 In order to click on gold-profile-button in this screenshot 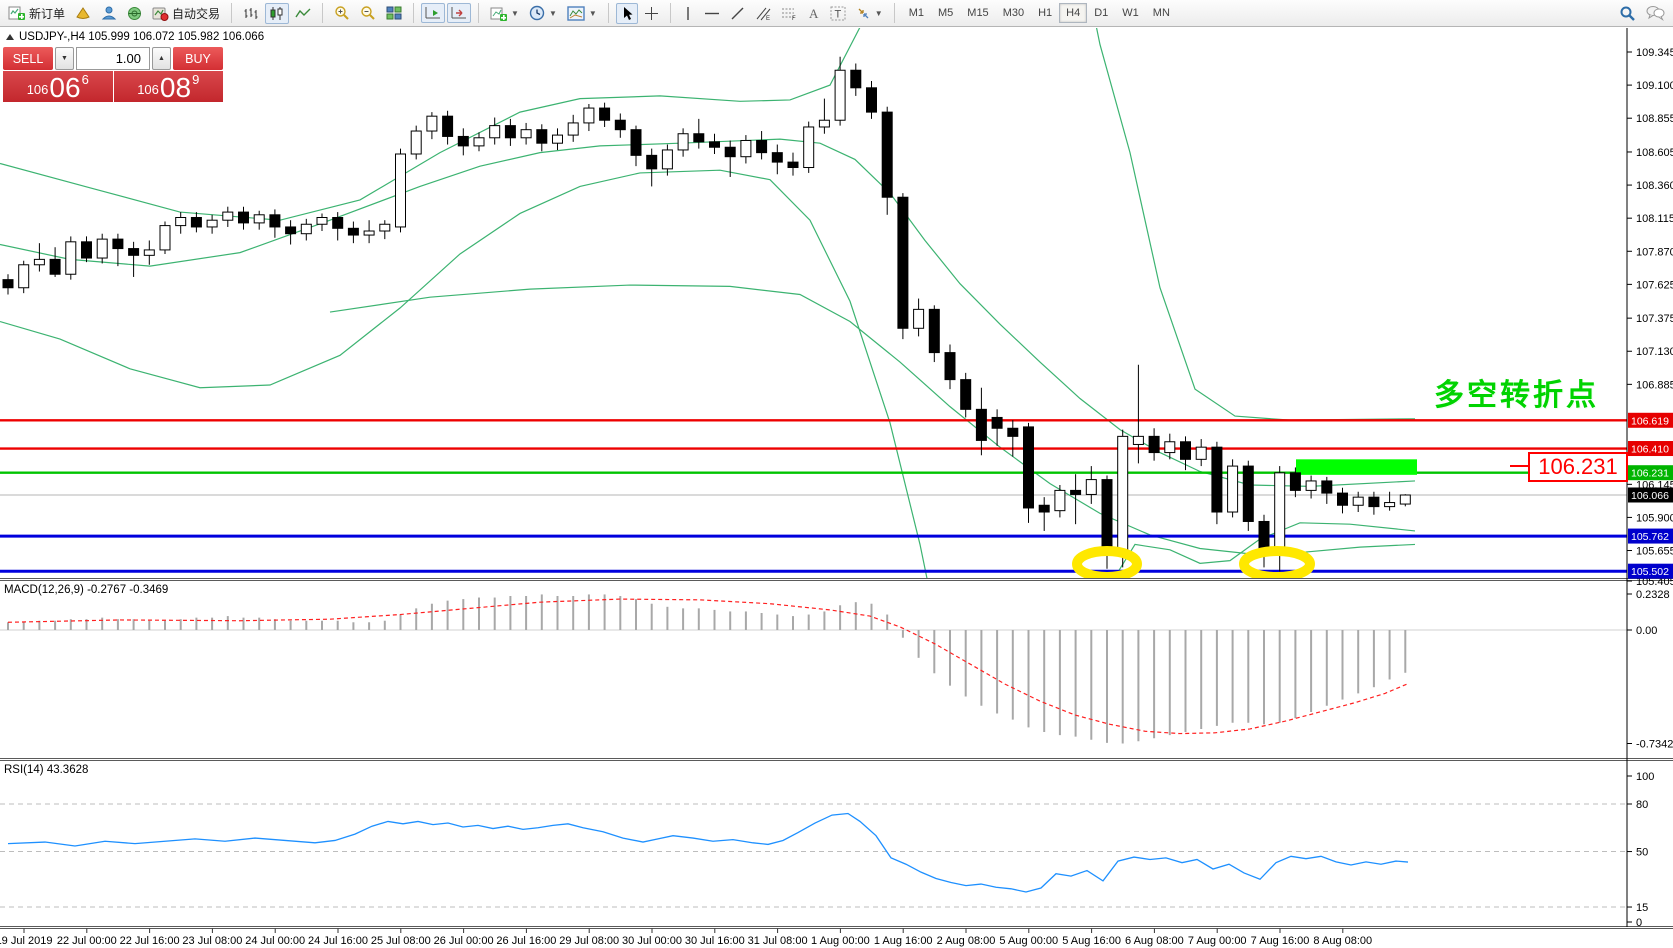, I will do `click(83, 13)`.